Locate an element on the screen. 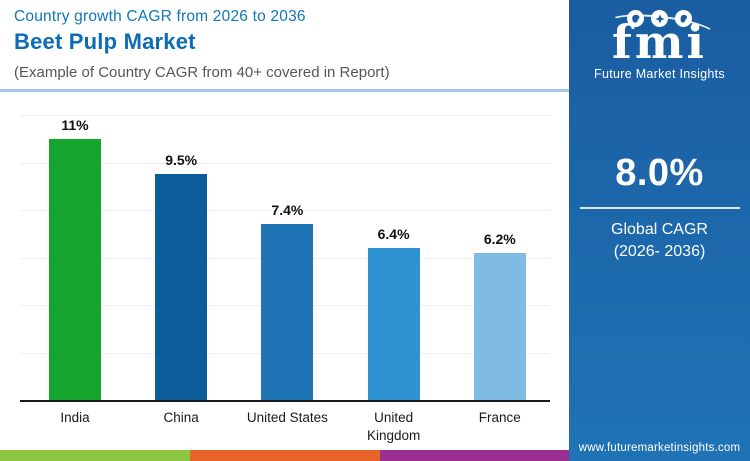 The width and height of the screenshot is (750, 461). bar-united-kingdom is located at coordinates (393, 324).